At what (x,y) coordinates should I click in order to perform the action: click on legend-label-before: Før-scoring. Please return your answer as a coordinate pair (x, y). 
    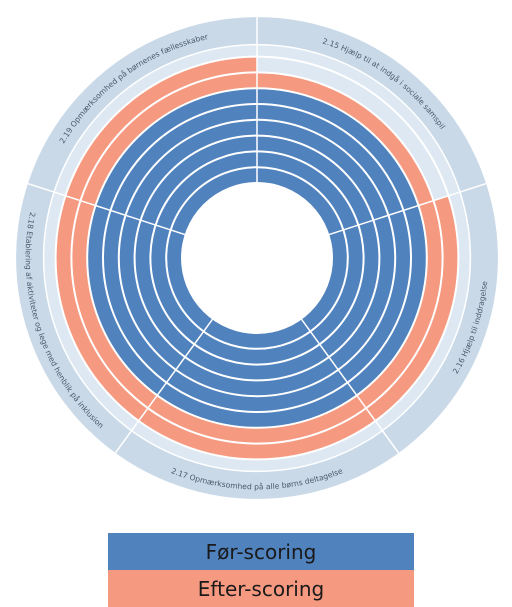
    Looking at the image, I should click on (261, 551).